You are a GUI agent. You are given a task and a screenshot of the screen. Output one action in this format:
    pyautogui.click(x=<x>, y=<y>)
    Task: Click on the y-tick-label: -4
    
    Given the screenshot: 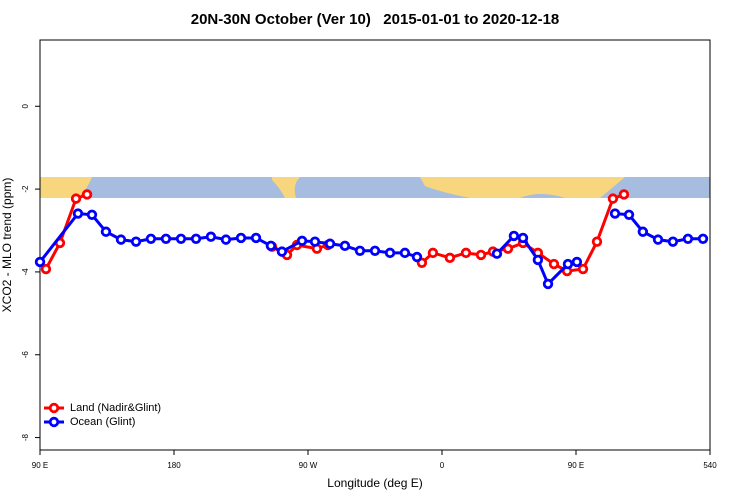 What is the action you would take?
    pyautogui.click(x=25, y=272)
    